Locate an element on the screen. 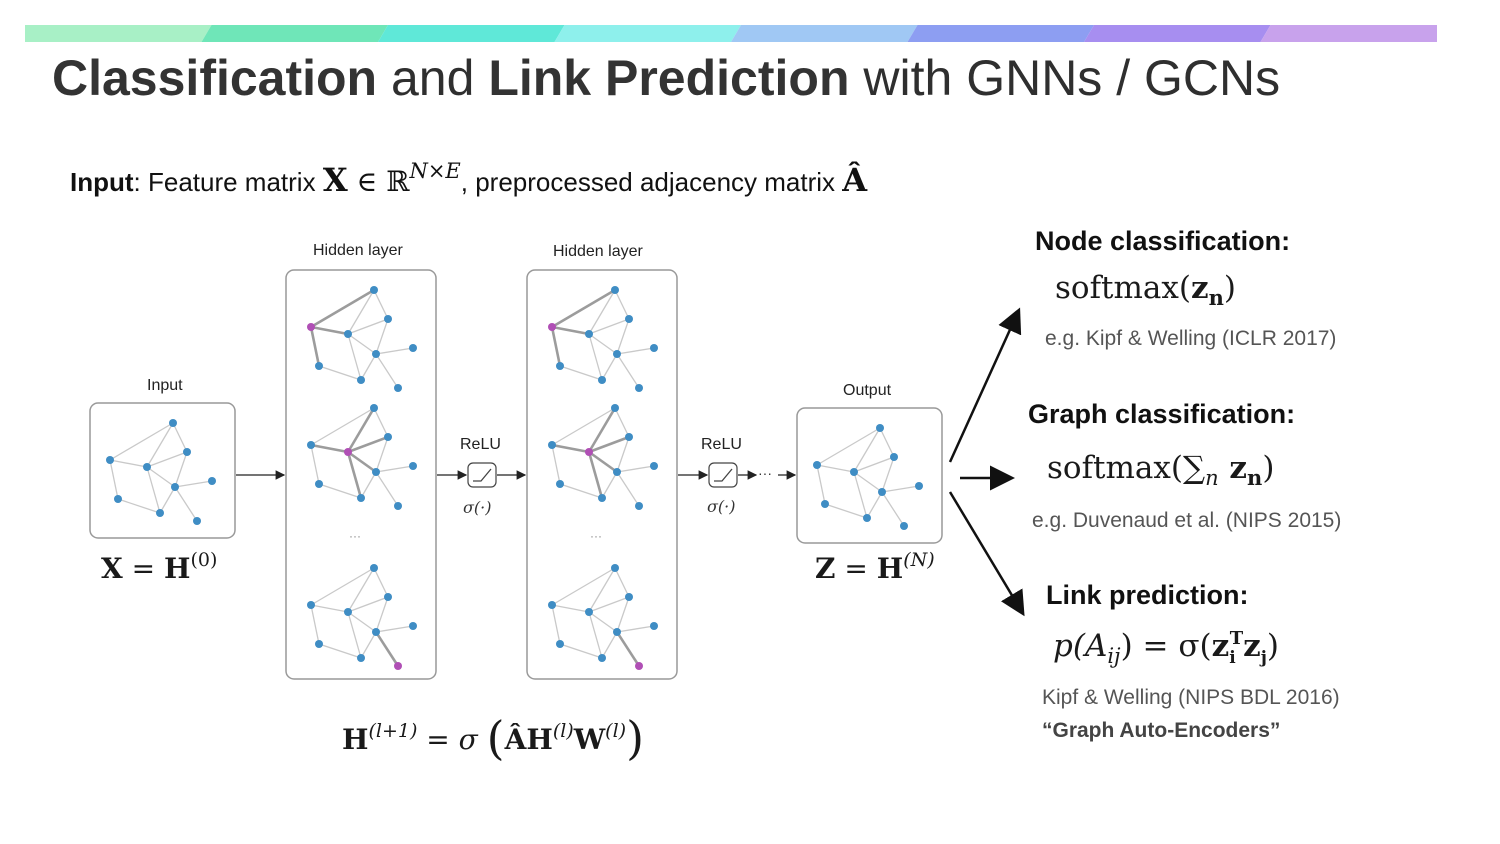  hidden2-graph-bottom is located at coordinates (603, 617).